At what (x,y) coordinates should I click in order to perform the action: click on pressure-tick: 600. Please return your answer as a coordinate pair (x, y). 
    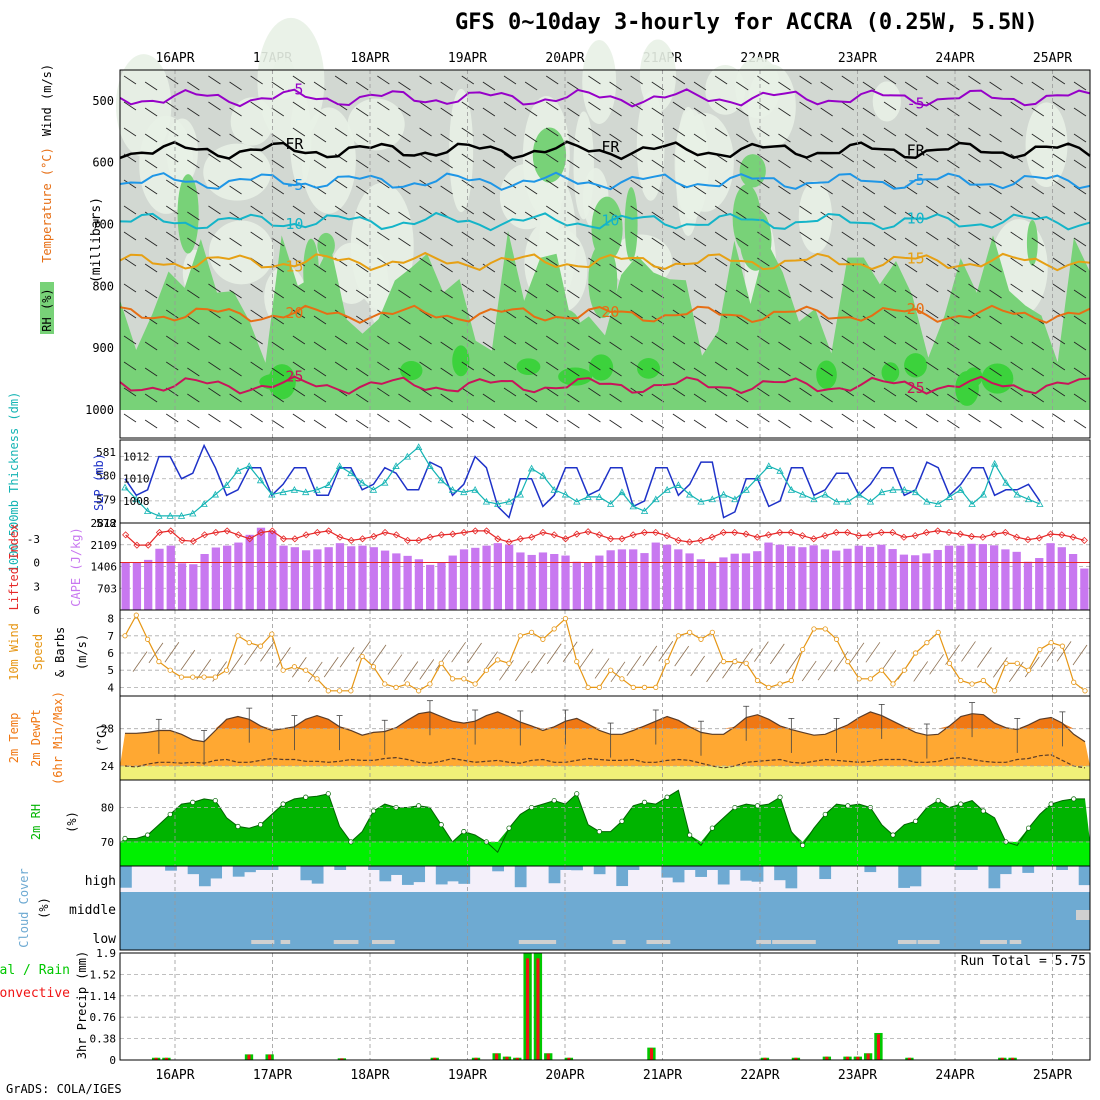
    Looking at the image, I should click on (103, 163).